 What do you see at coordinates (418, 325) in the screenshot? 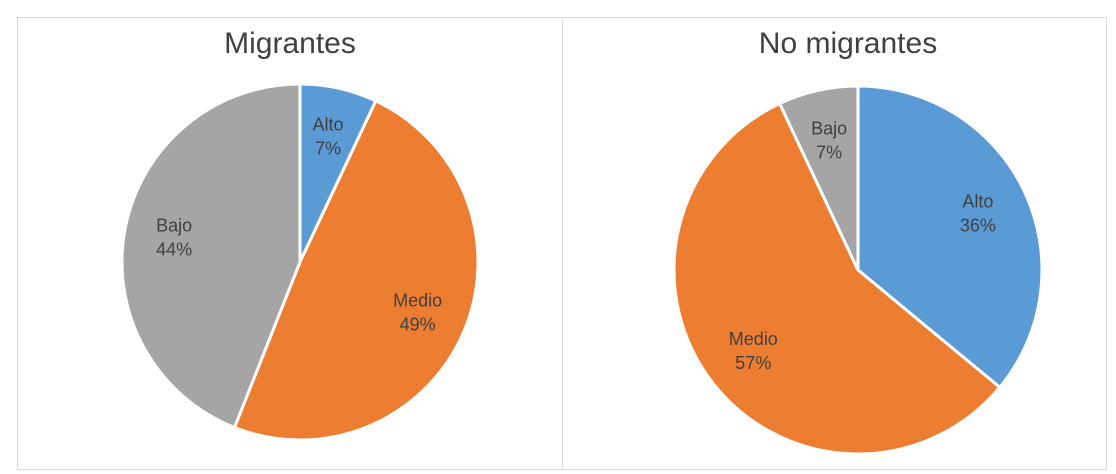
I see `data-label-value: 49%` at bounding box center [418, 325].